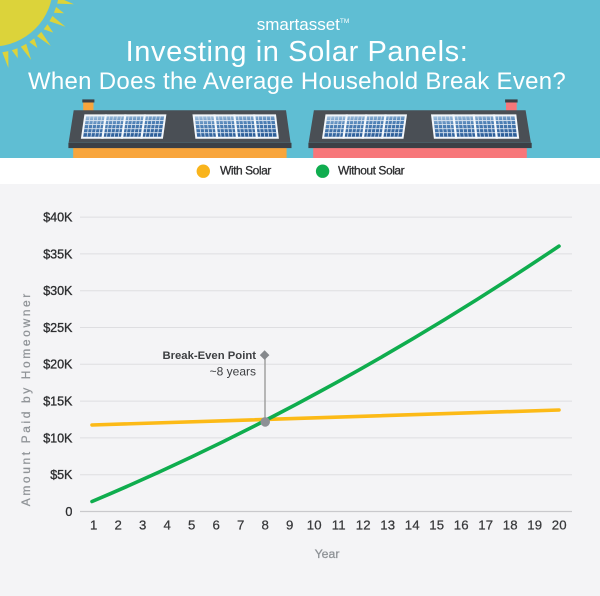 This screenshot has width=600, height=596. Describe the element at coordinates (58, 254) in the screenshot. I see `svg-text: $35K` at that location.